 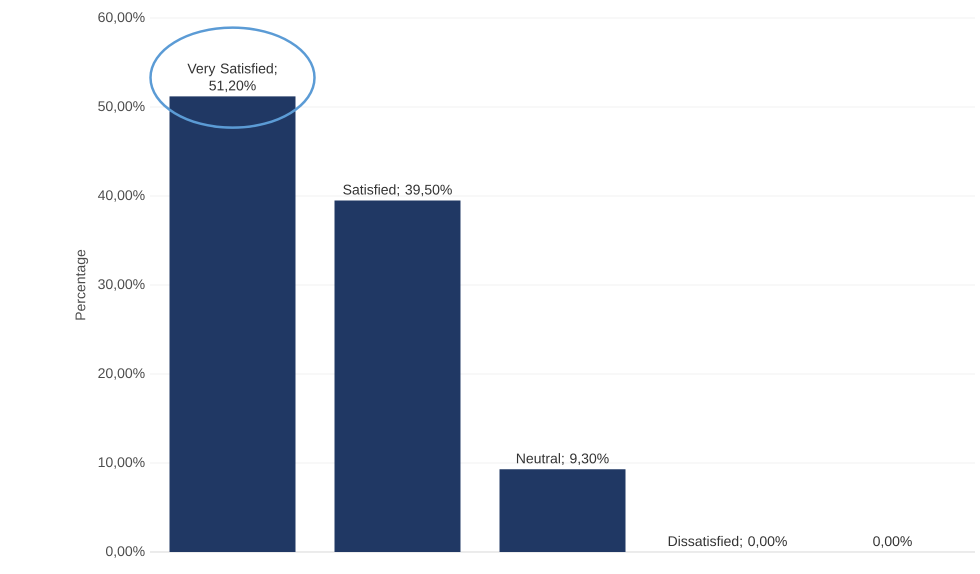 I want to click on y-tick-label: 40,00%, so click(x=121, y=196).